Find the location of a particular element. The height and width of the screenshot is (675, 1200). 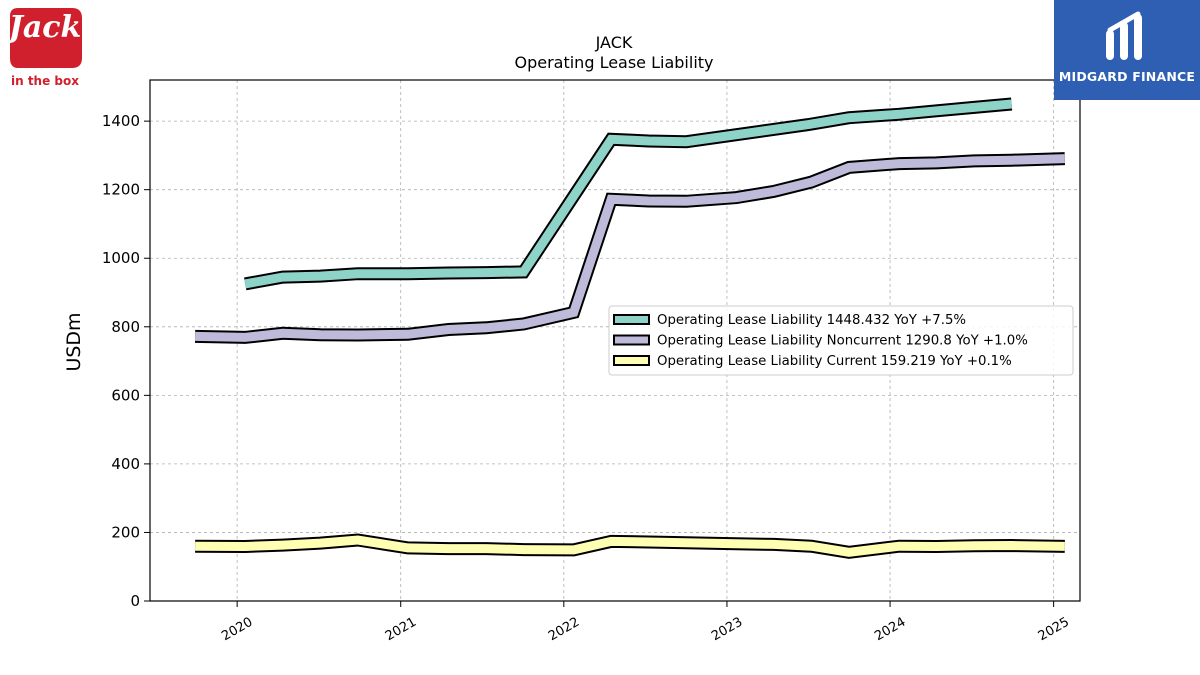

jack-logo-wordmark: Jack is located at coordinates (45, 27).